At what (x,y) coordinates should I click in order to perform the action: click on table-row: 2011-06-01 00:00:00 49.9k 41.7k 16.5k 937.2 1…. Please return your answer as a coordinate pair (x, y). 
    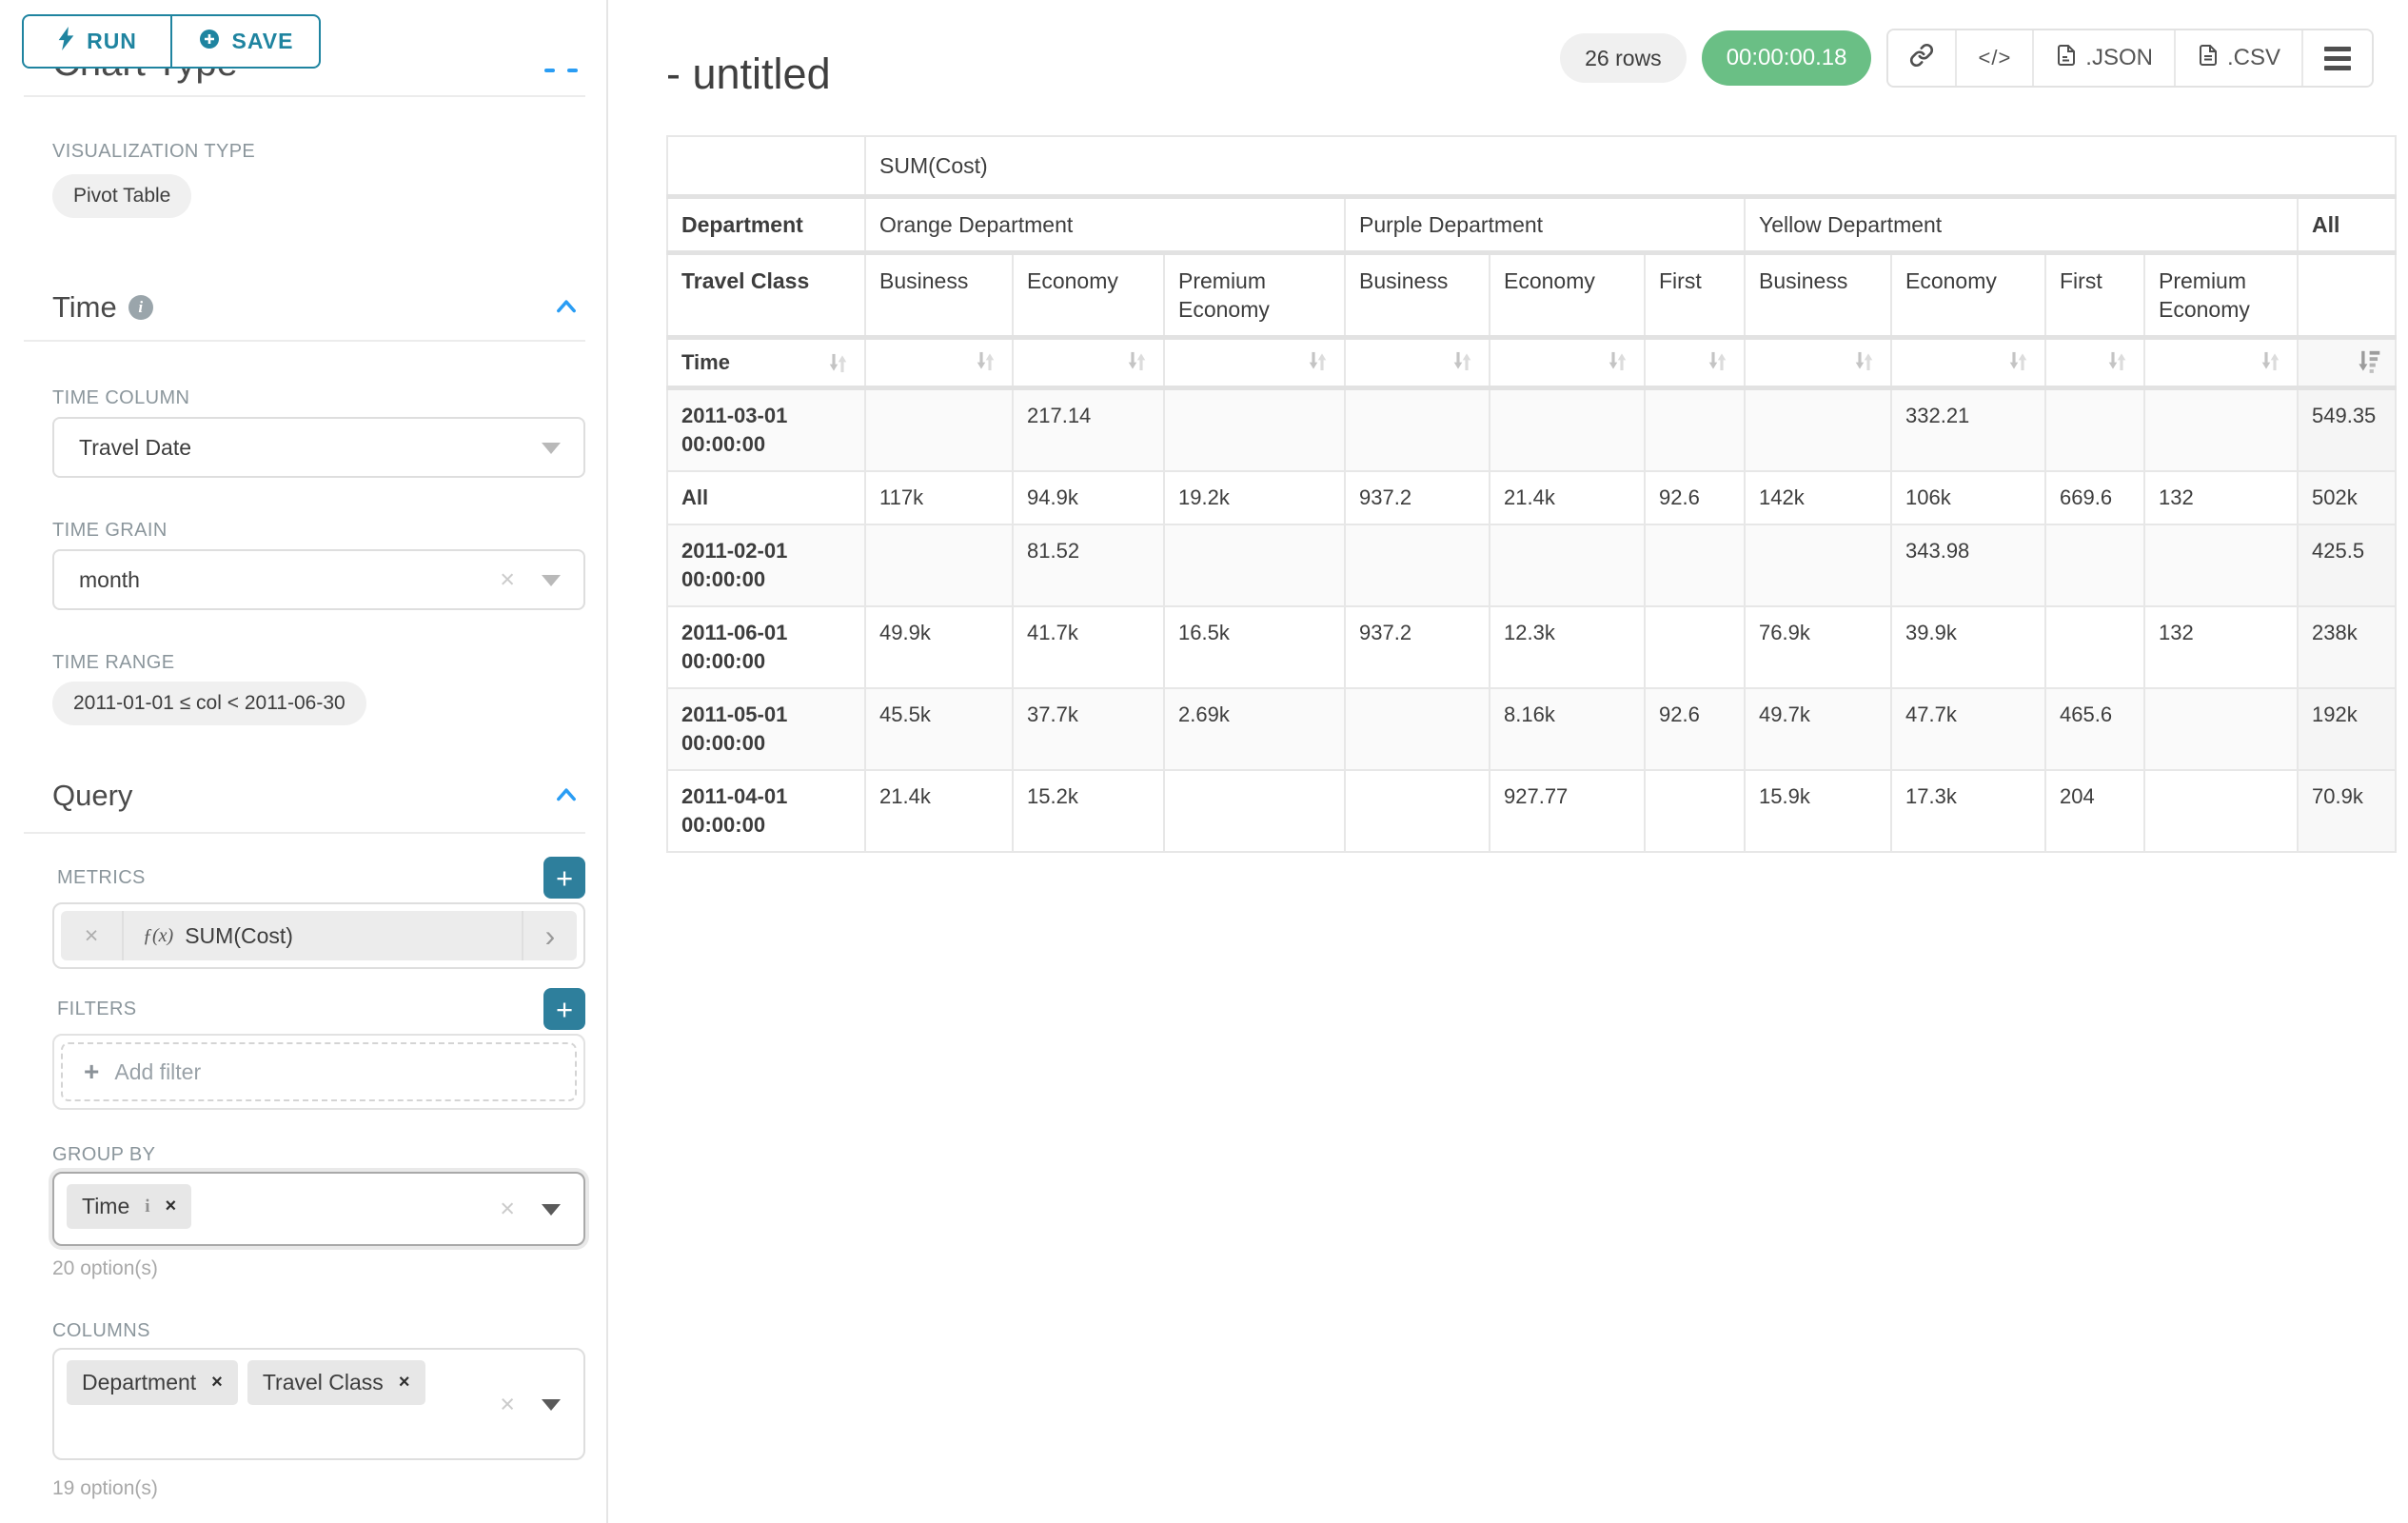
    Looking at the image, I should click on (1532, 647).